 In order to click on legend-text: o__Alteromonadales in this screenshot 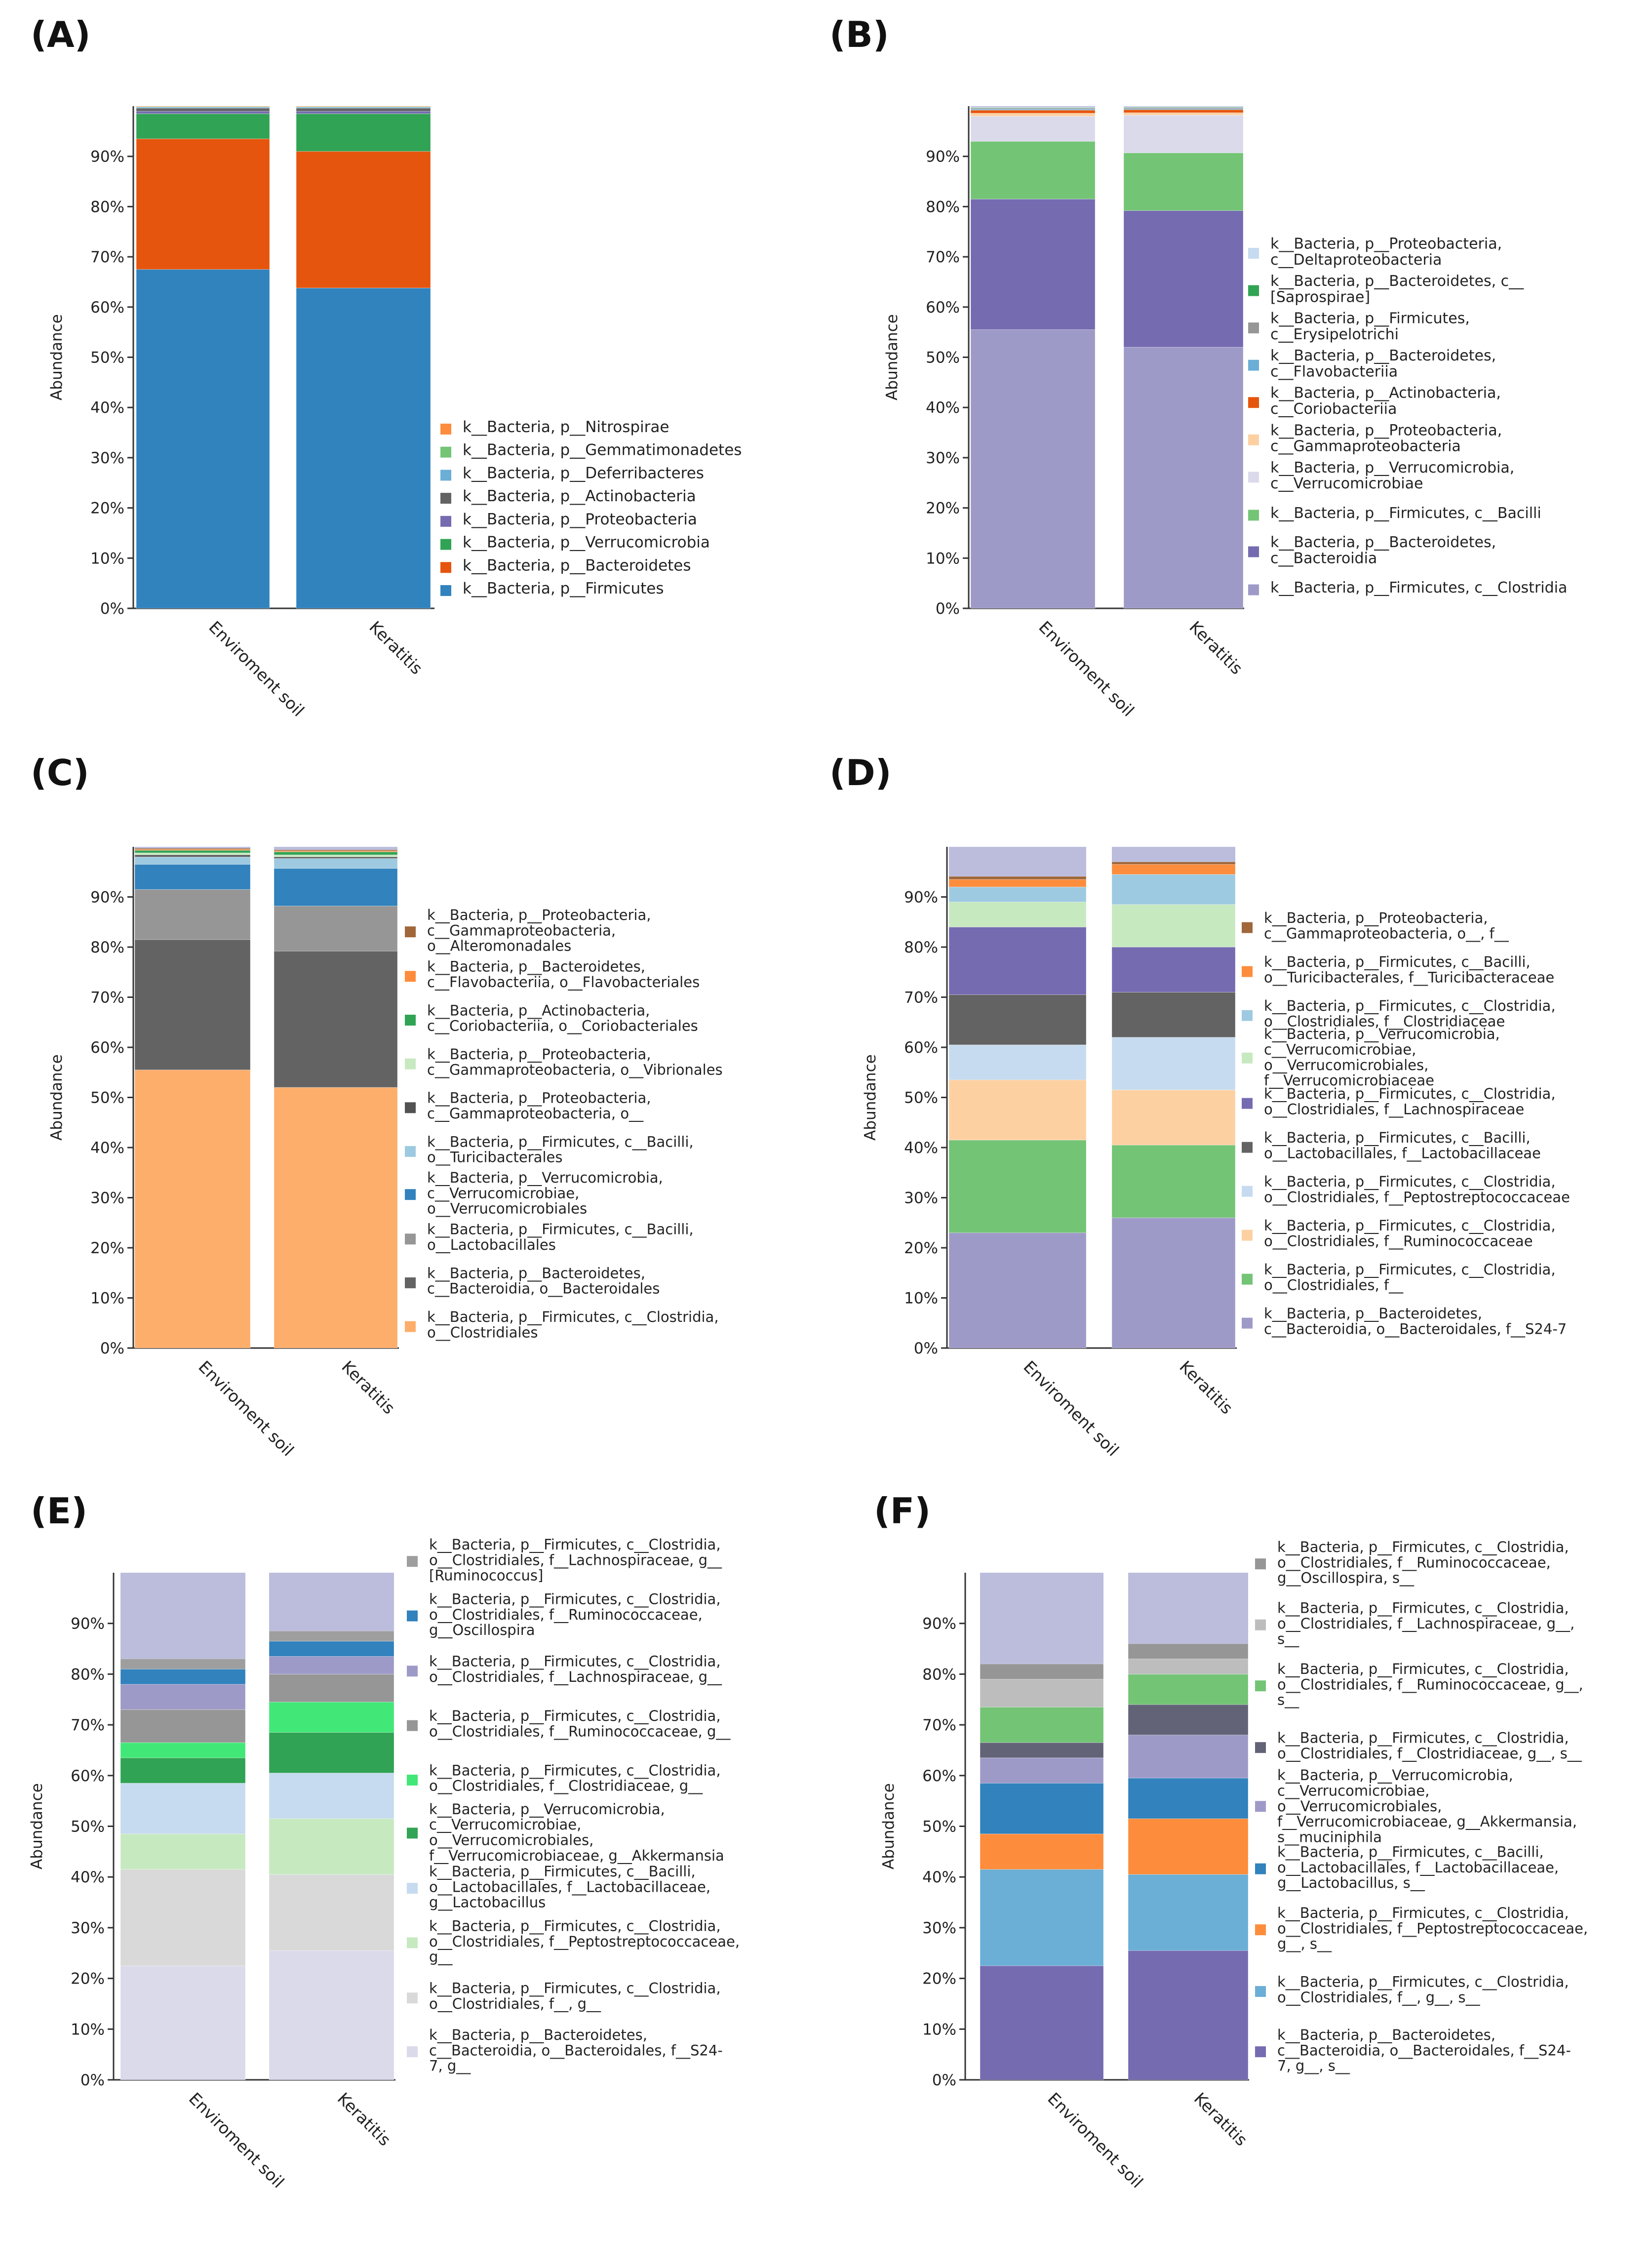, I will do `click(499, 946)`.